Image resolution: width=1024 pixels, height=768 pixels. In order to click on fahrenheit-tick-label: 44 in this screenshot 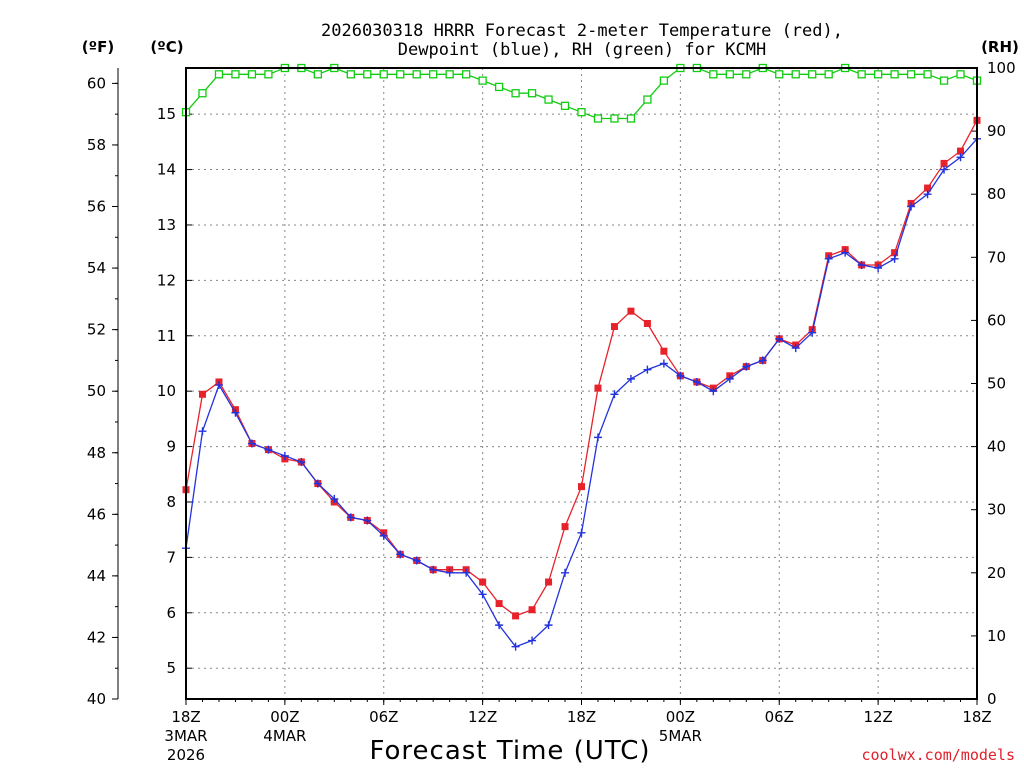, I will do `click(96, 576)`.